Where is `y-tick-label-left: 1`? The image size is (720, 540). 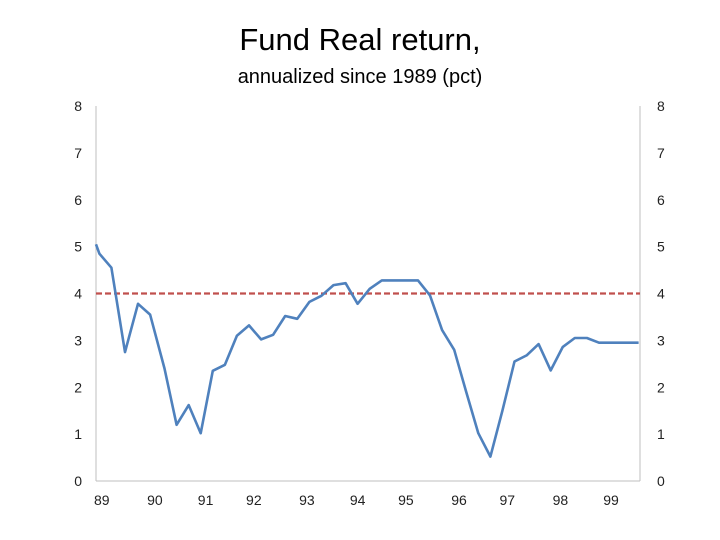
y-tick-label-left: 1 is located at coordinates (78, 434).